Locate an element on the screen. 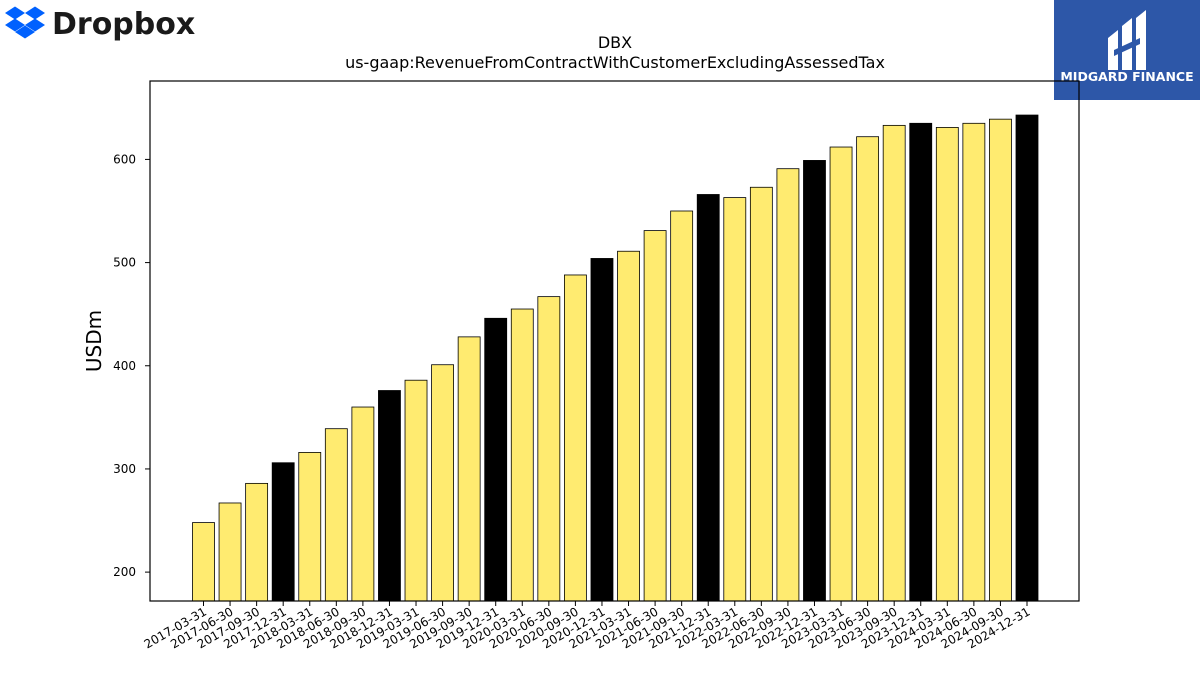 The image size is (1200, 675). dropbox-logo: Dropbox is located at coordinates (100, 24).